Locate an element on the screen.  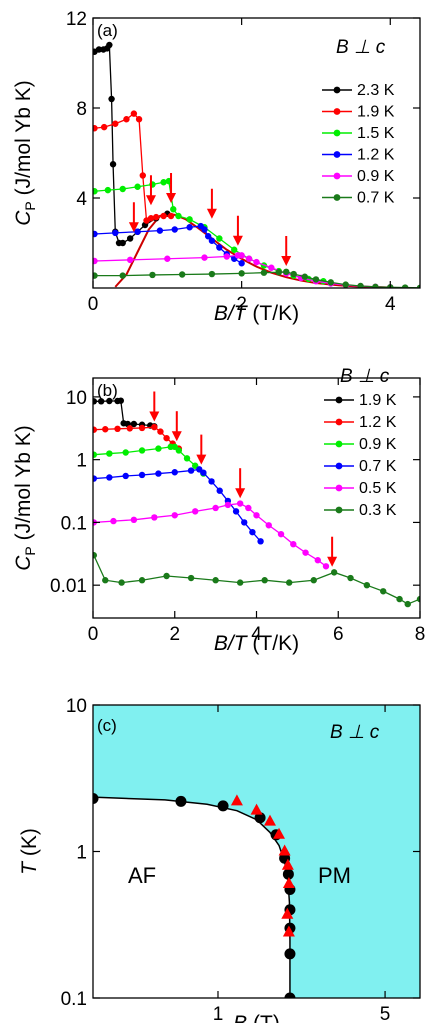
legend-item: 1.9 K is located at coordinates (358, 112).